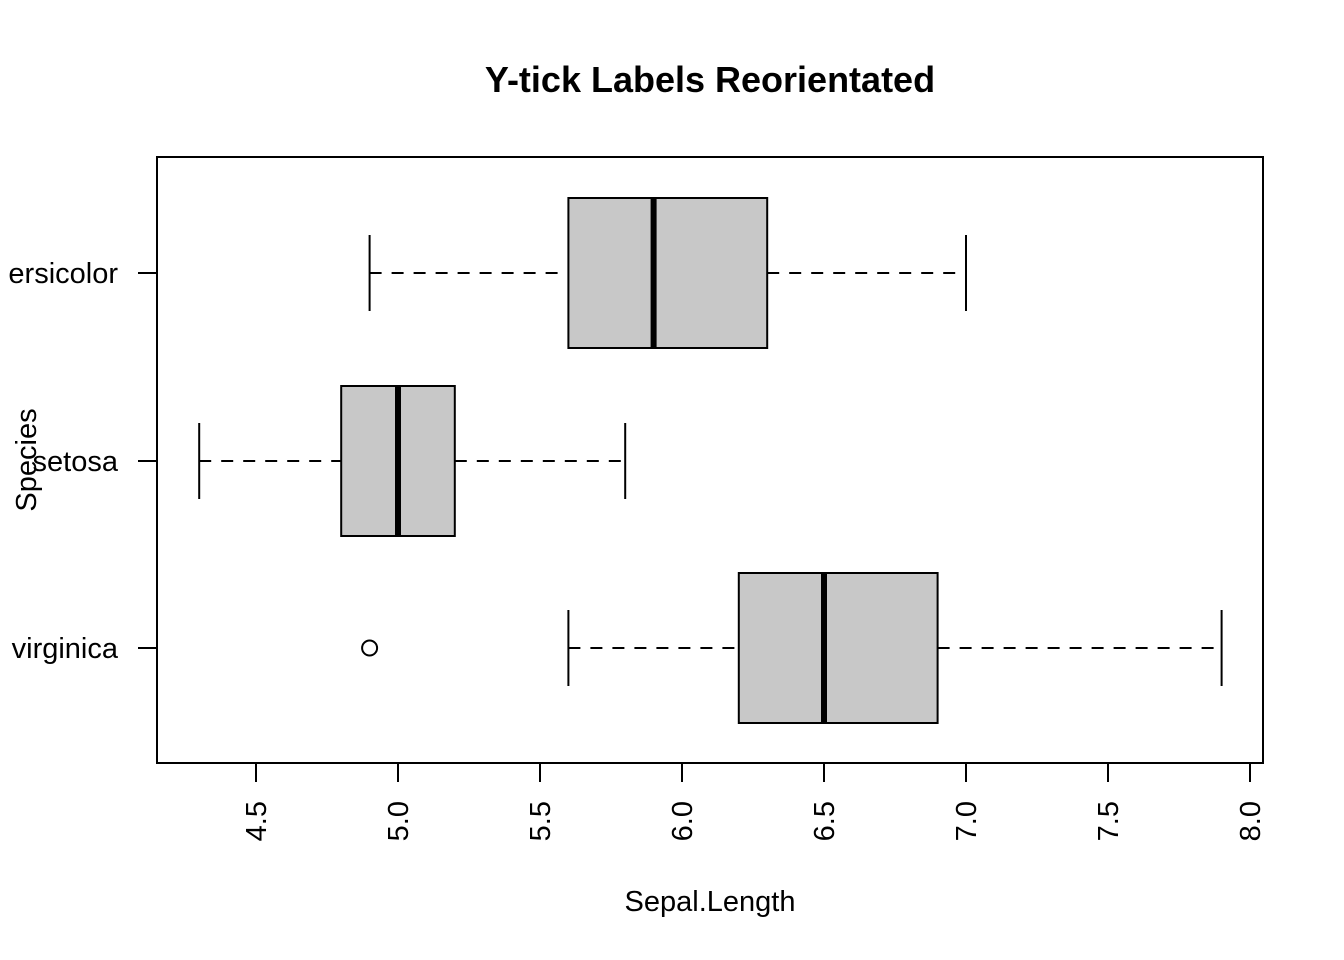  I want to click on box-group-setosa, so click(412, 461).